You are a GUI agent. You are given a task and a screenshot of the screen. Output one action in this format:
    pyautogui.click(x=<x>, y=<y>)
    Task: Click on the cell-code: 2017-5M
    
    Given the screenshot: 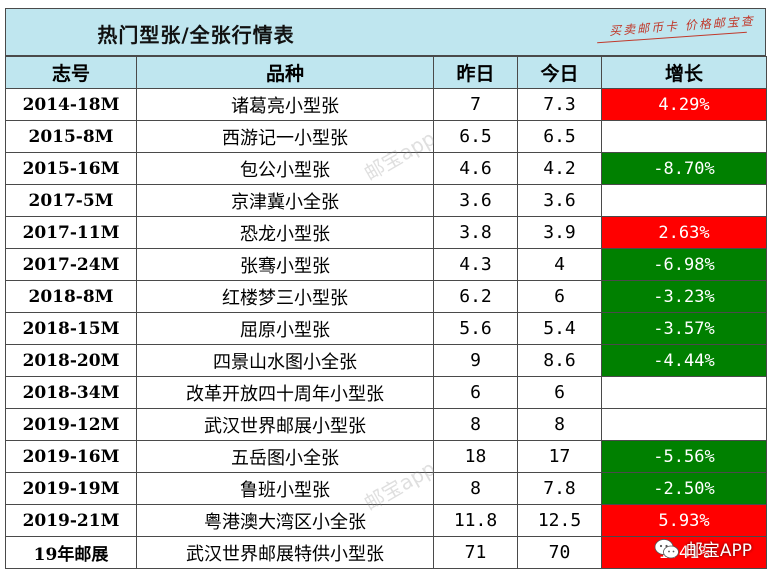 What is the action you would take?
    pyautogui.click(x=71, y=200)
    